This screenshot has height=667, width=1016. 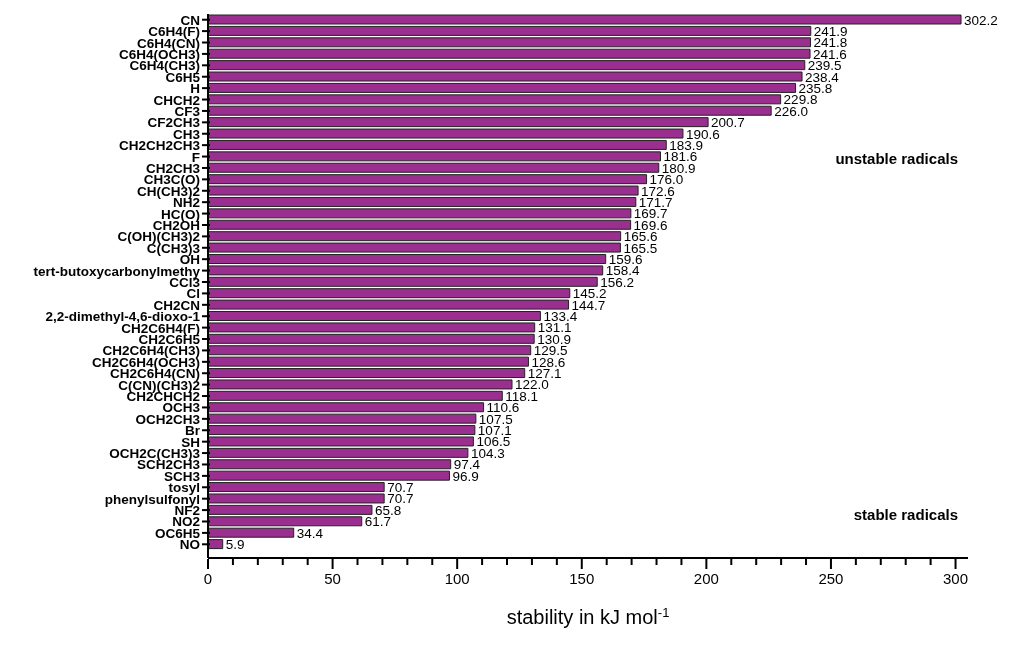 I want to click on x-tick-label: 200, so click(x=706, y=578).